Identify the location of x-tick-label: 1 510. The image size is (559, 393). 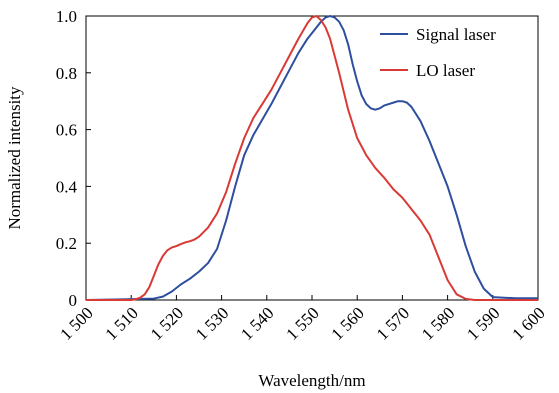
(122, 323).